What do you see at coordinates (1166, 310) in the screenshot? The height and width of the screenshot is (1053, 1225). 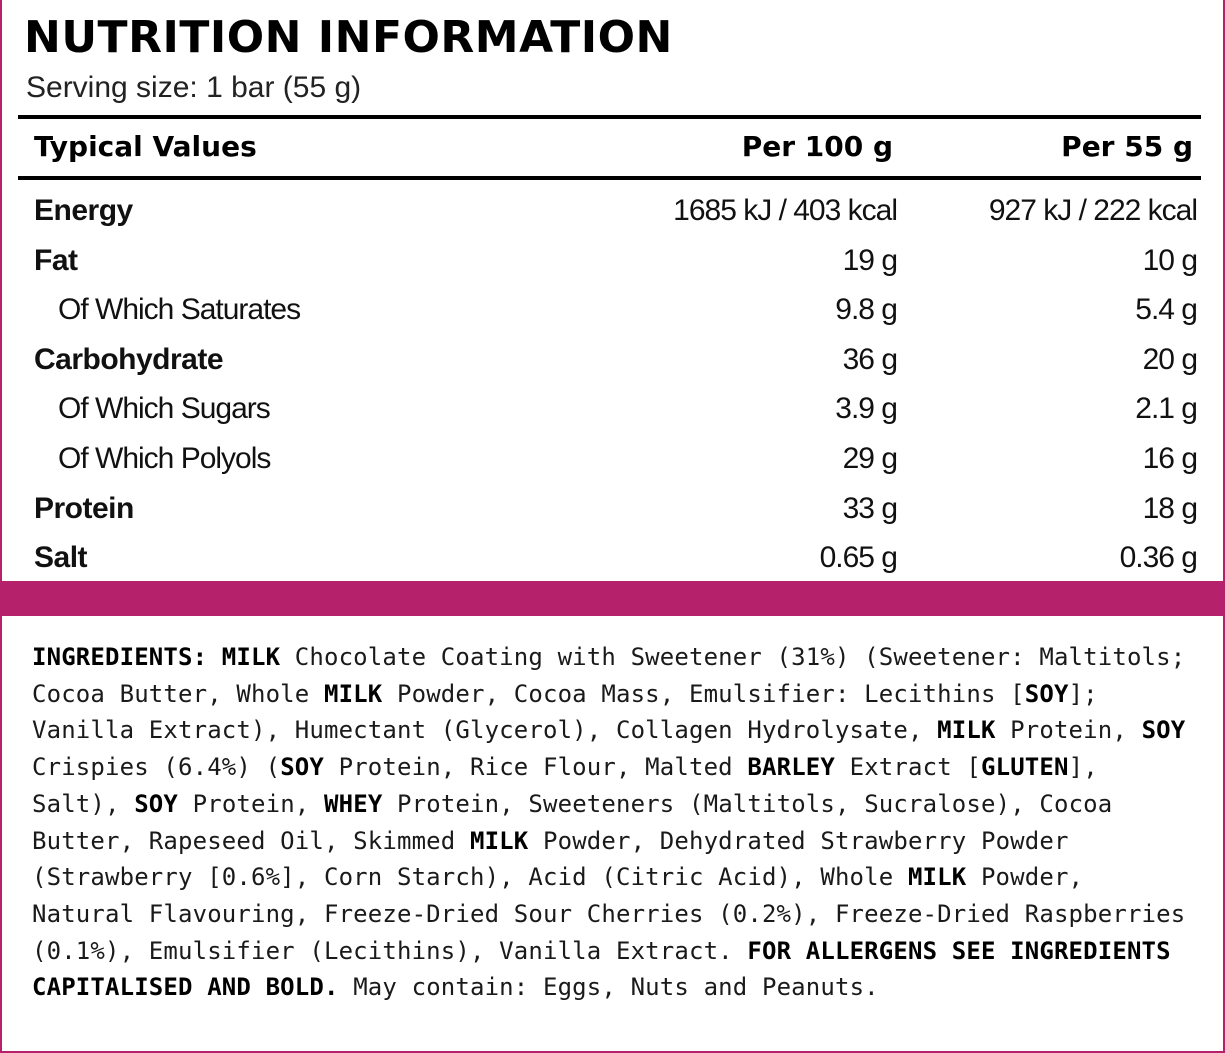 I see `value-per-serving: 5.4 g` at bounding box center [1166, 310].